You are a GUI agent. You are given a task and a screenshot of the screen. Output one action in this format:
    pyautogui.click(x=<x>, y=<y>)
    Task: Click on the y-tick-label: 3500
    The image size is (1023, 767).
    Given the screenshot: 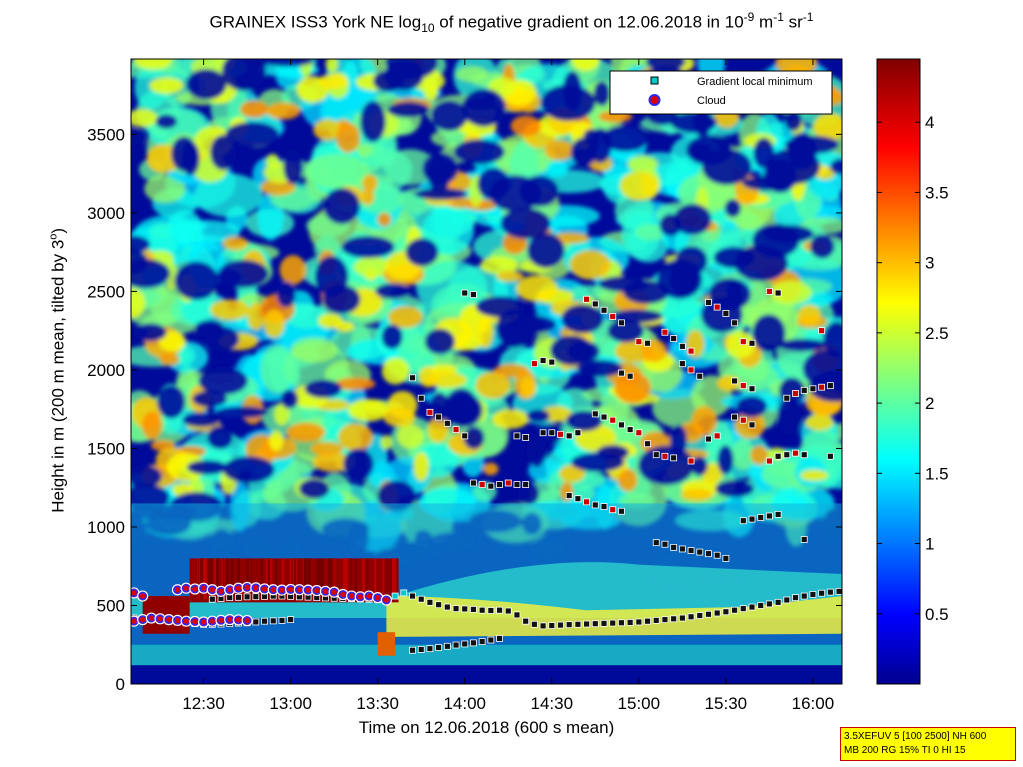 What is the action you would take?
    pyautogui.click(x=106, y=134)
    